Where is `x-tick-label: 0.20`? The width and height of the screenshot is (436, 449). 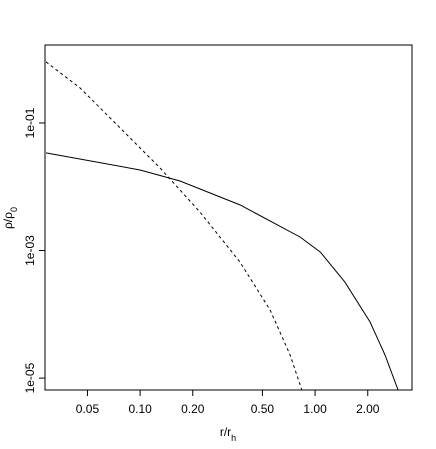 x-tick-label: 0.20 is located at coordinates (193, 409).